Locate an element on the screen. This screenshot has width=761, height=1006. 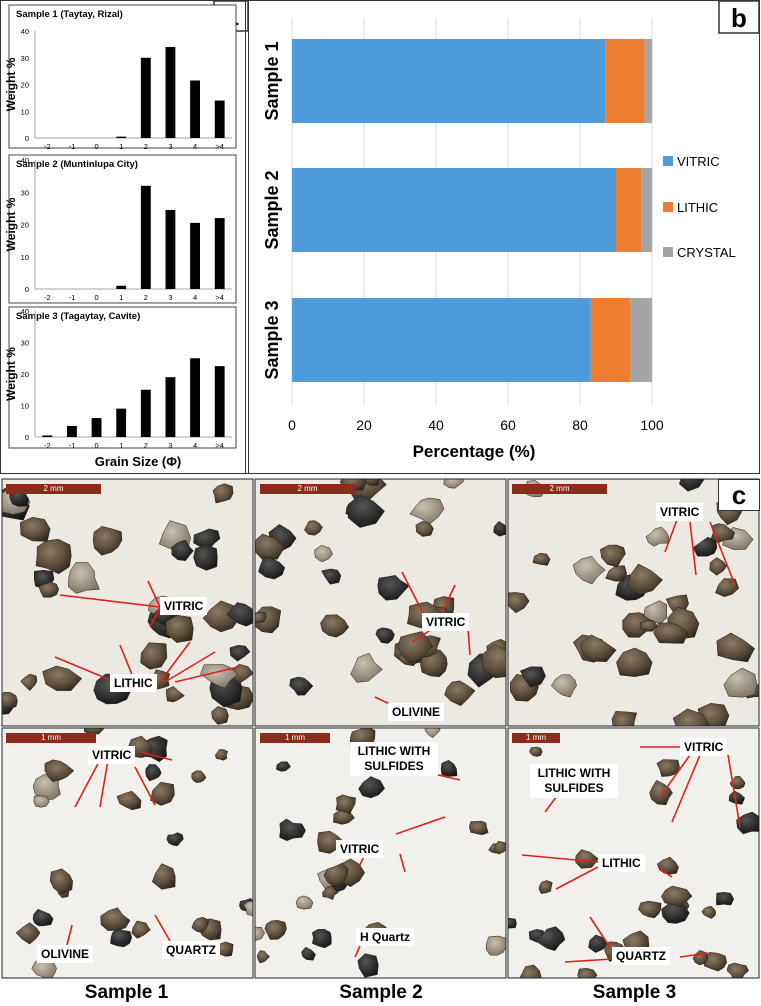
histogram-title: Sample 3 (Tagaytay, Cavite) is located at coordinates (78, 316).